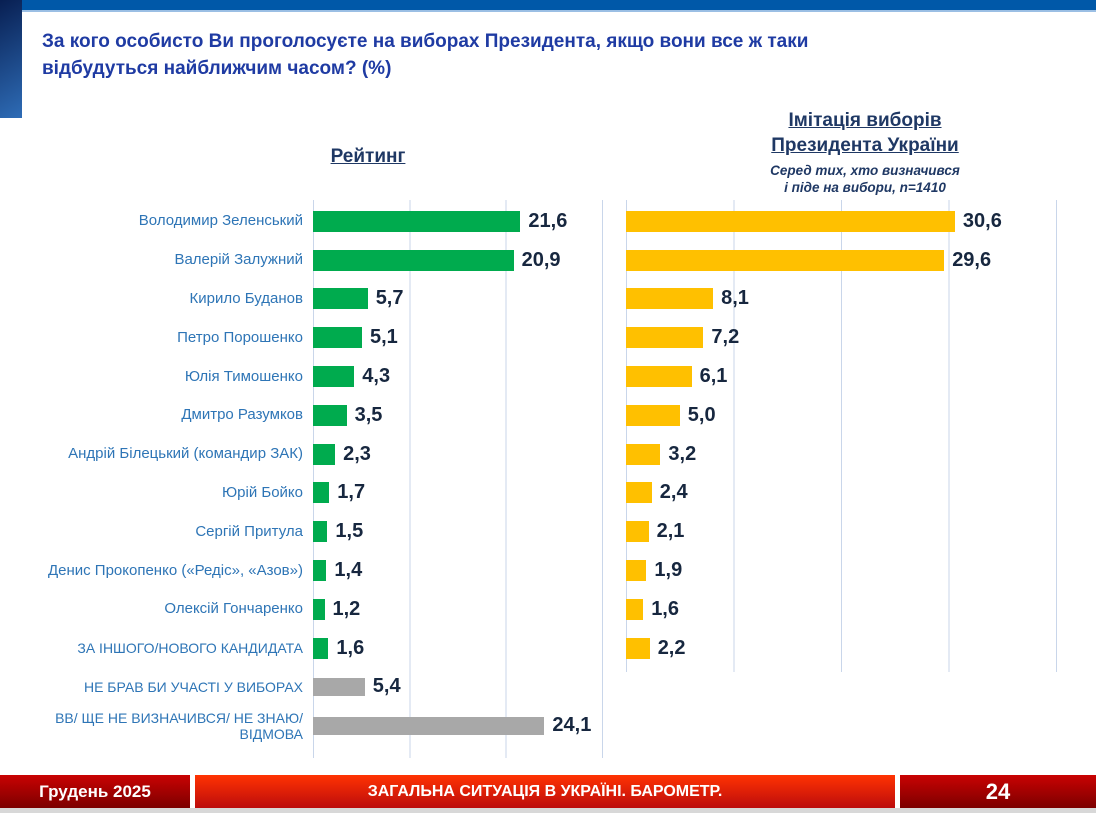 This screenshot has height=813, width=1096. I want to click on value-label: 1,2, so click(346, 608).